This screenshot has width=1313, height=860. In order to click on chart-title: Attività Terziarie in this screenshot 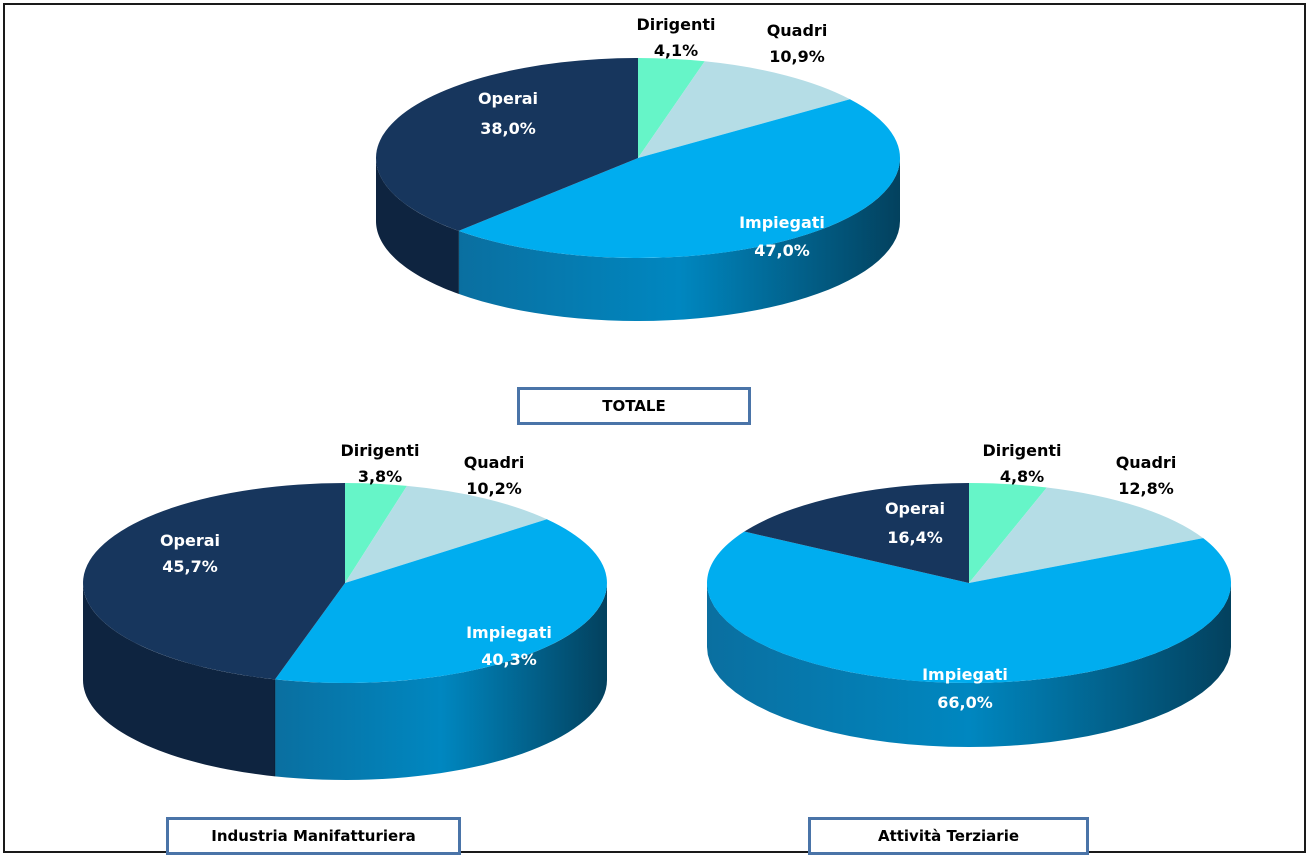, I will do `click(948, 836)`.